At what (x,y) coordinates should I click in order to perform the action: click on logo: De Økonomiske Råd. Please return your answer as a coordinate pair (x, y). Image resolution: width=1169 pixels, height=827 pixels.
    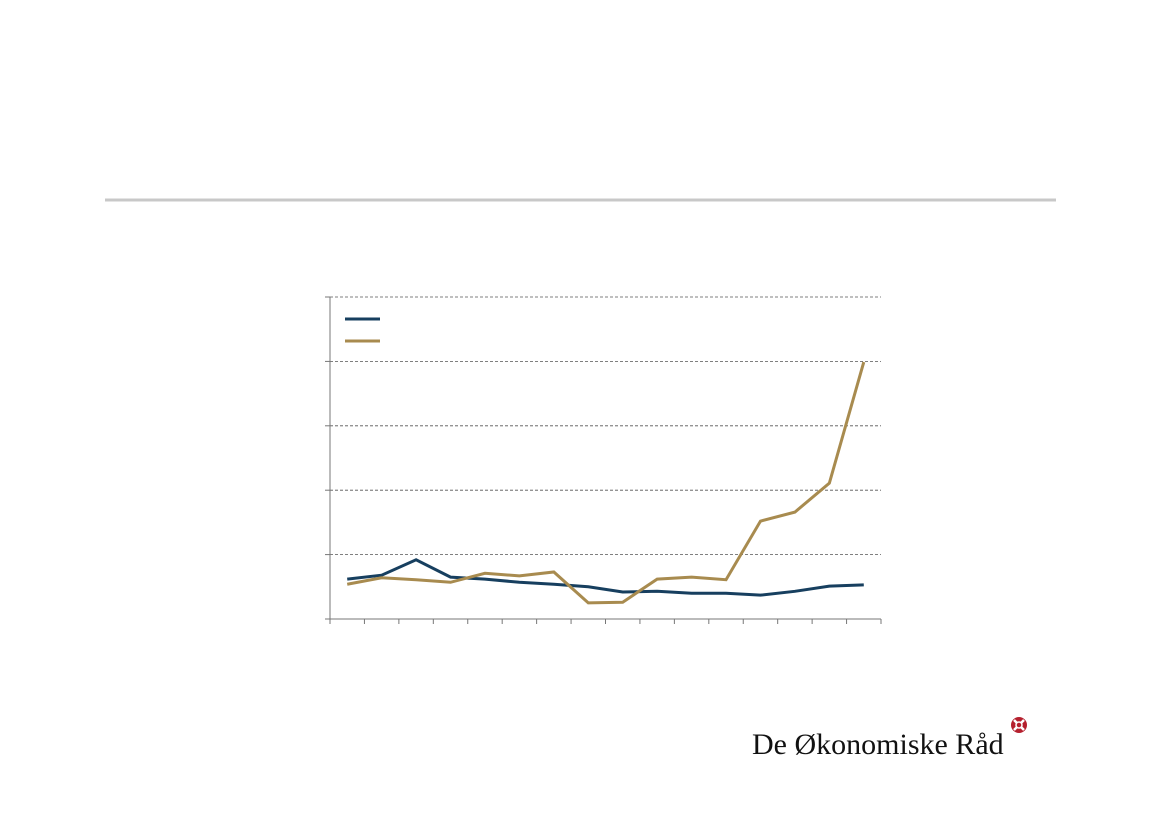
    Looking at the image, I should click on (889, 739).